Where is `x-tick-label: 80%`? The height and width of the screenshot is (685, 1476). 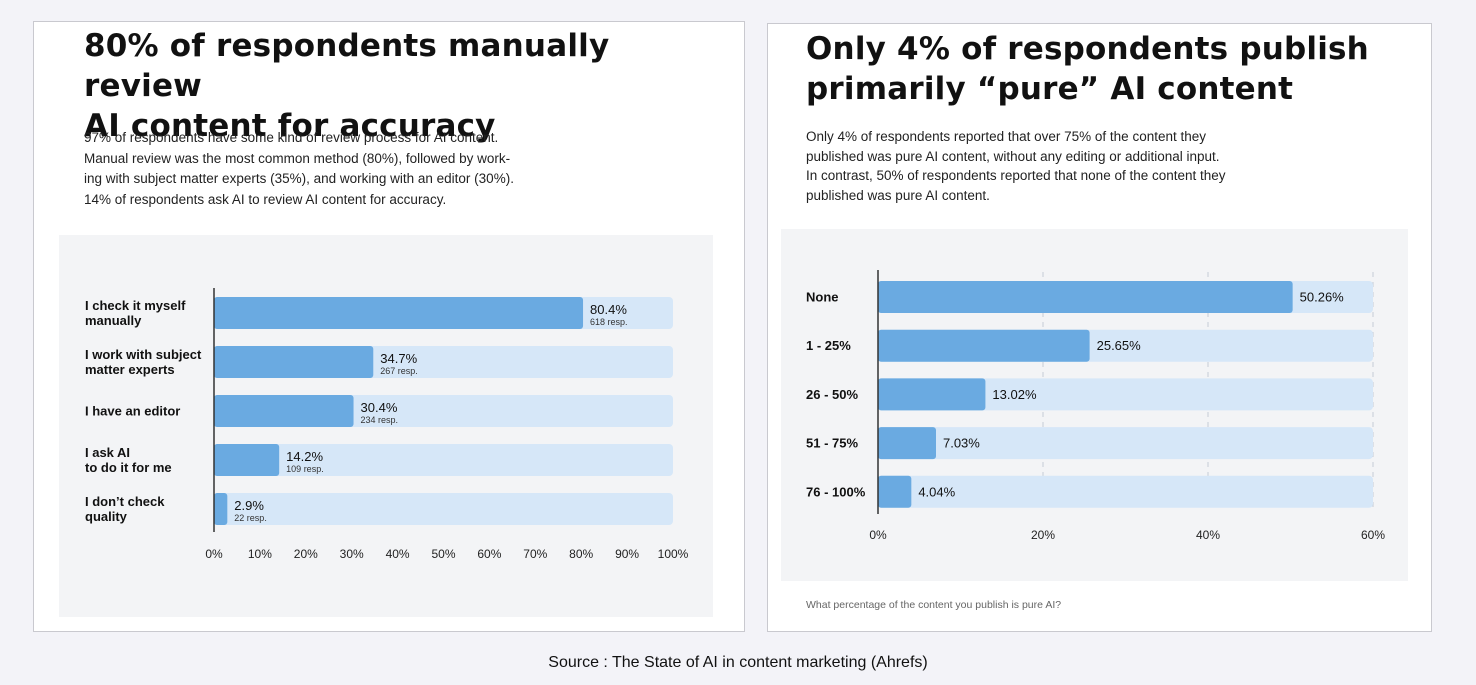 x-tick-label: 80% is located at coordinates (581, 554).